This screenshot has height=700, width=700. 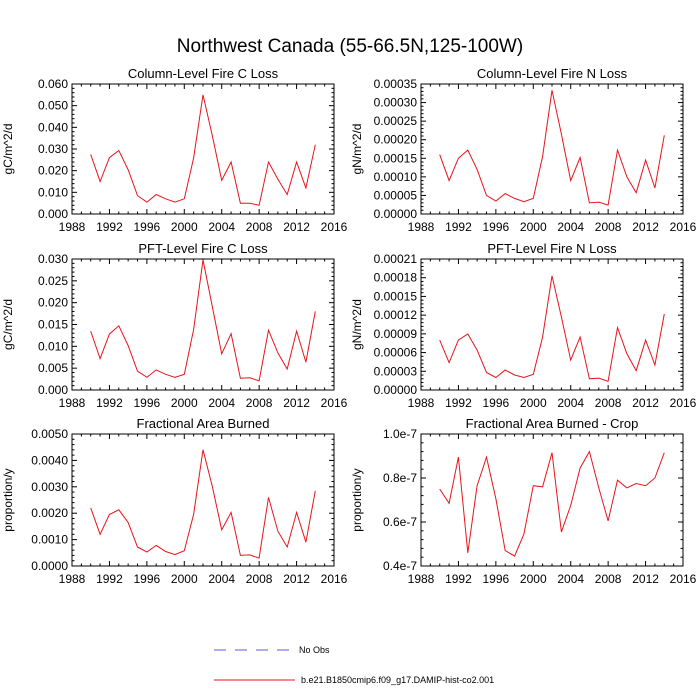 I want to click on panel-title: PFT-Level Fire C Loss, so click(x=203, y=248).